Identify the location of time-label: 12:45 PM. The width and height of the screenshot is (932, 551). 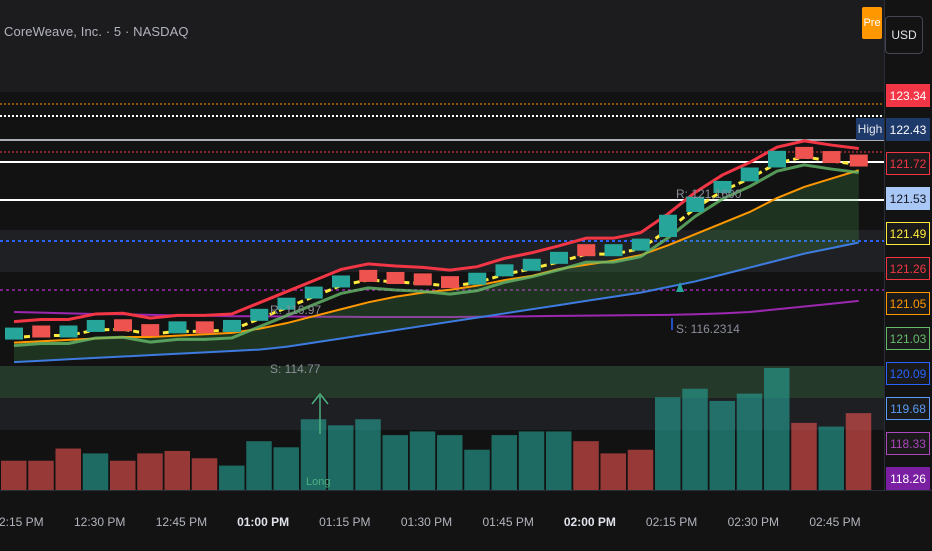
(181, 522).